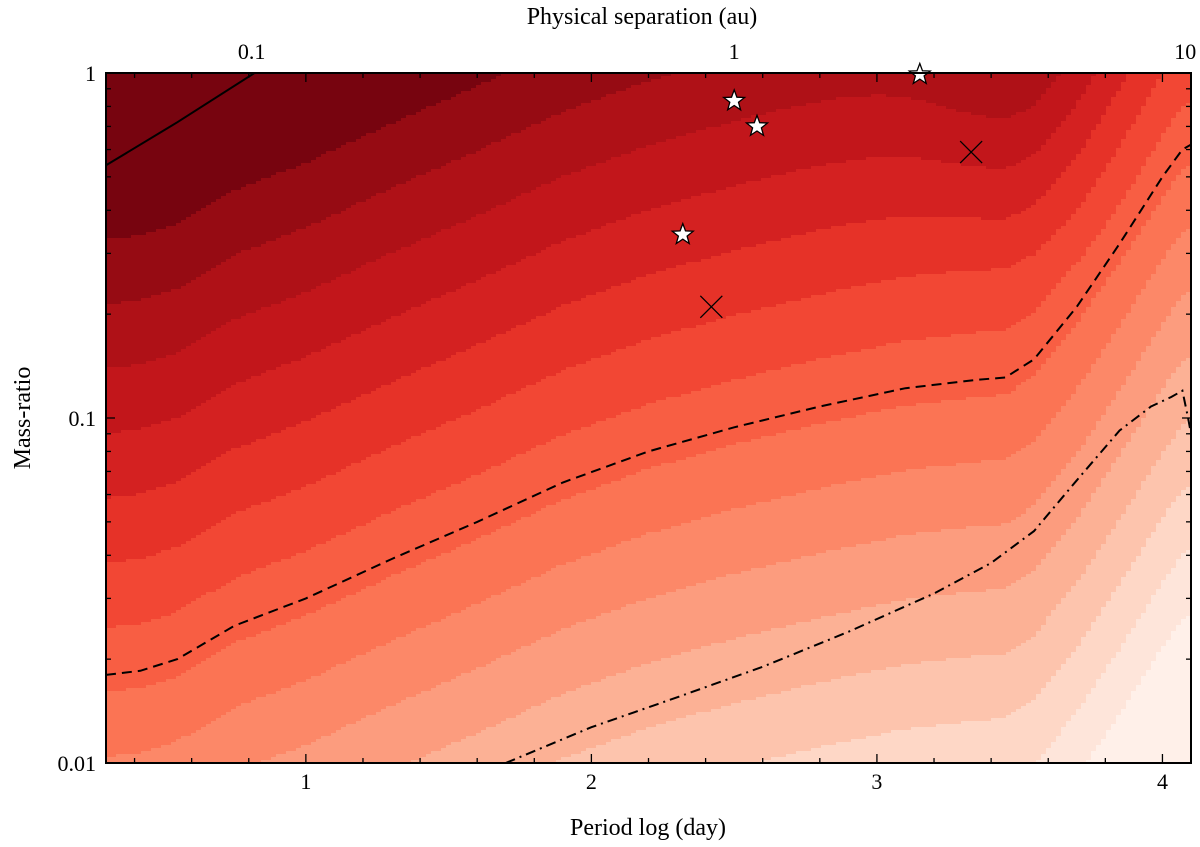 This screenshot has height=847, width=1200. I want to click on y-axis-label: Mass-ratio, so click(23, 418).